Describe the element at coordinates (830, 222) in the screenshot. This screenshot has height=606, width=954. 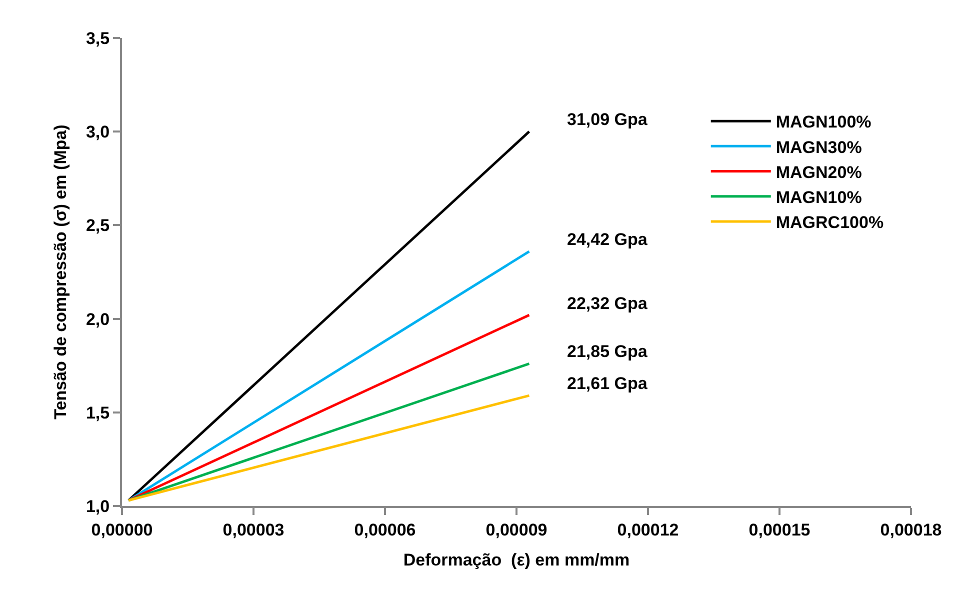
I see `legend-label: MAGRC100%` at that location.